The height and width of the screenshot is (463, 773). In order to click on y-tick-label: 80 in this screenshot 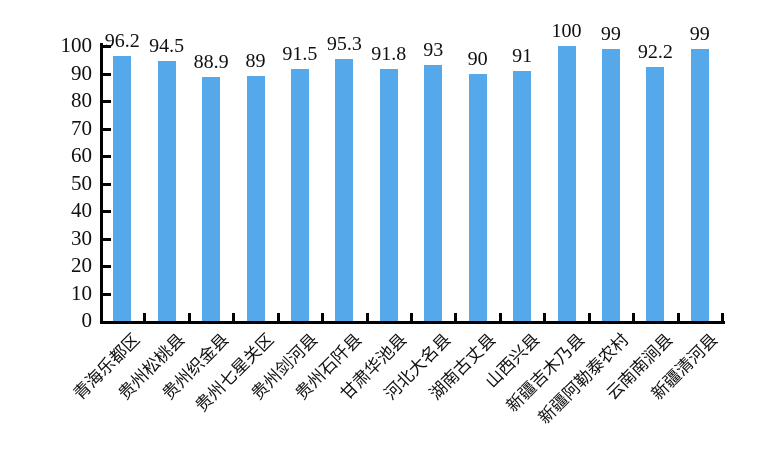, I will do `click(81, 100)`.